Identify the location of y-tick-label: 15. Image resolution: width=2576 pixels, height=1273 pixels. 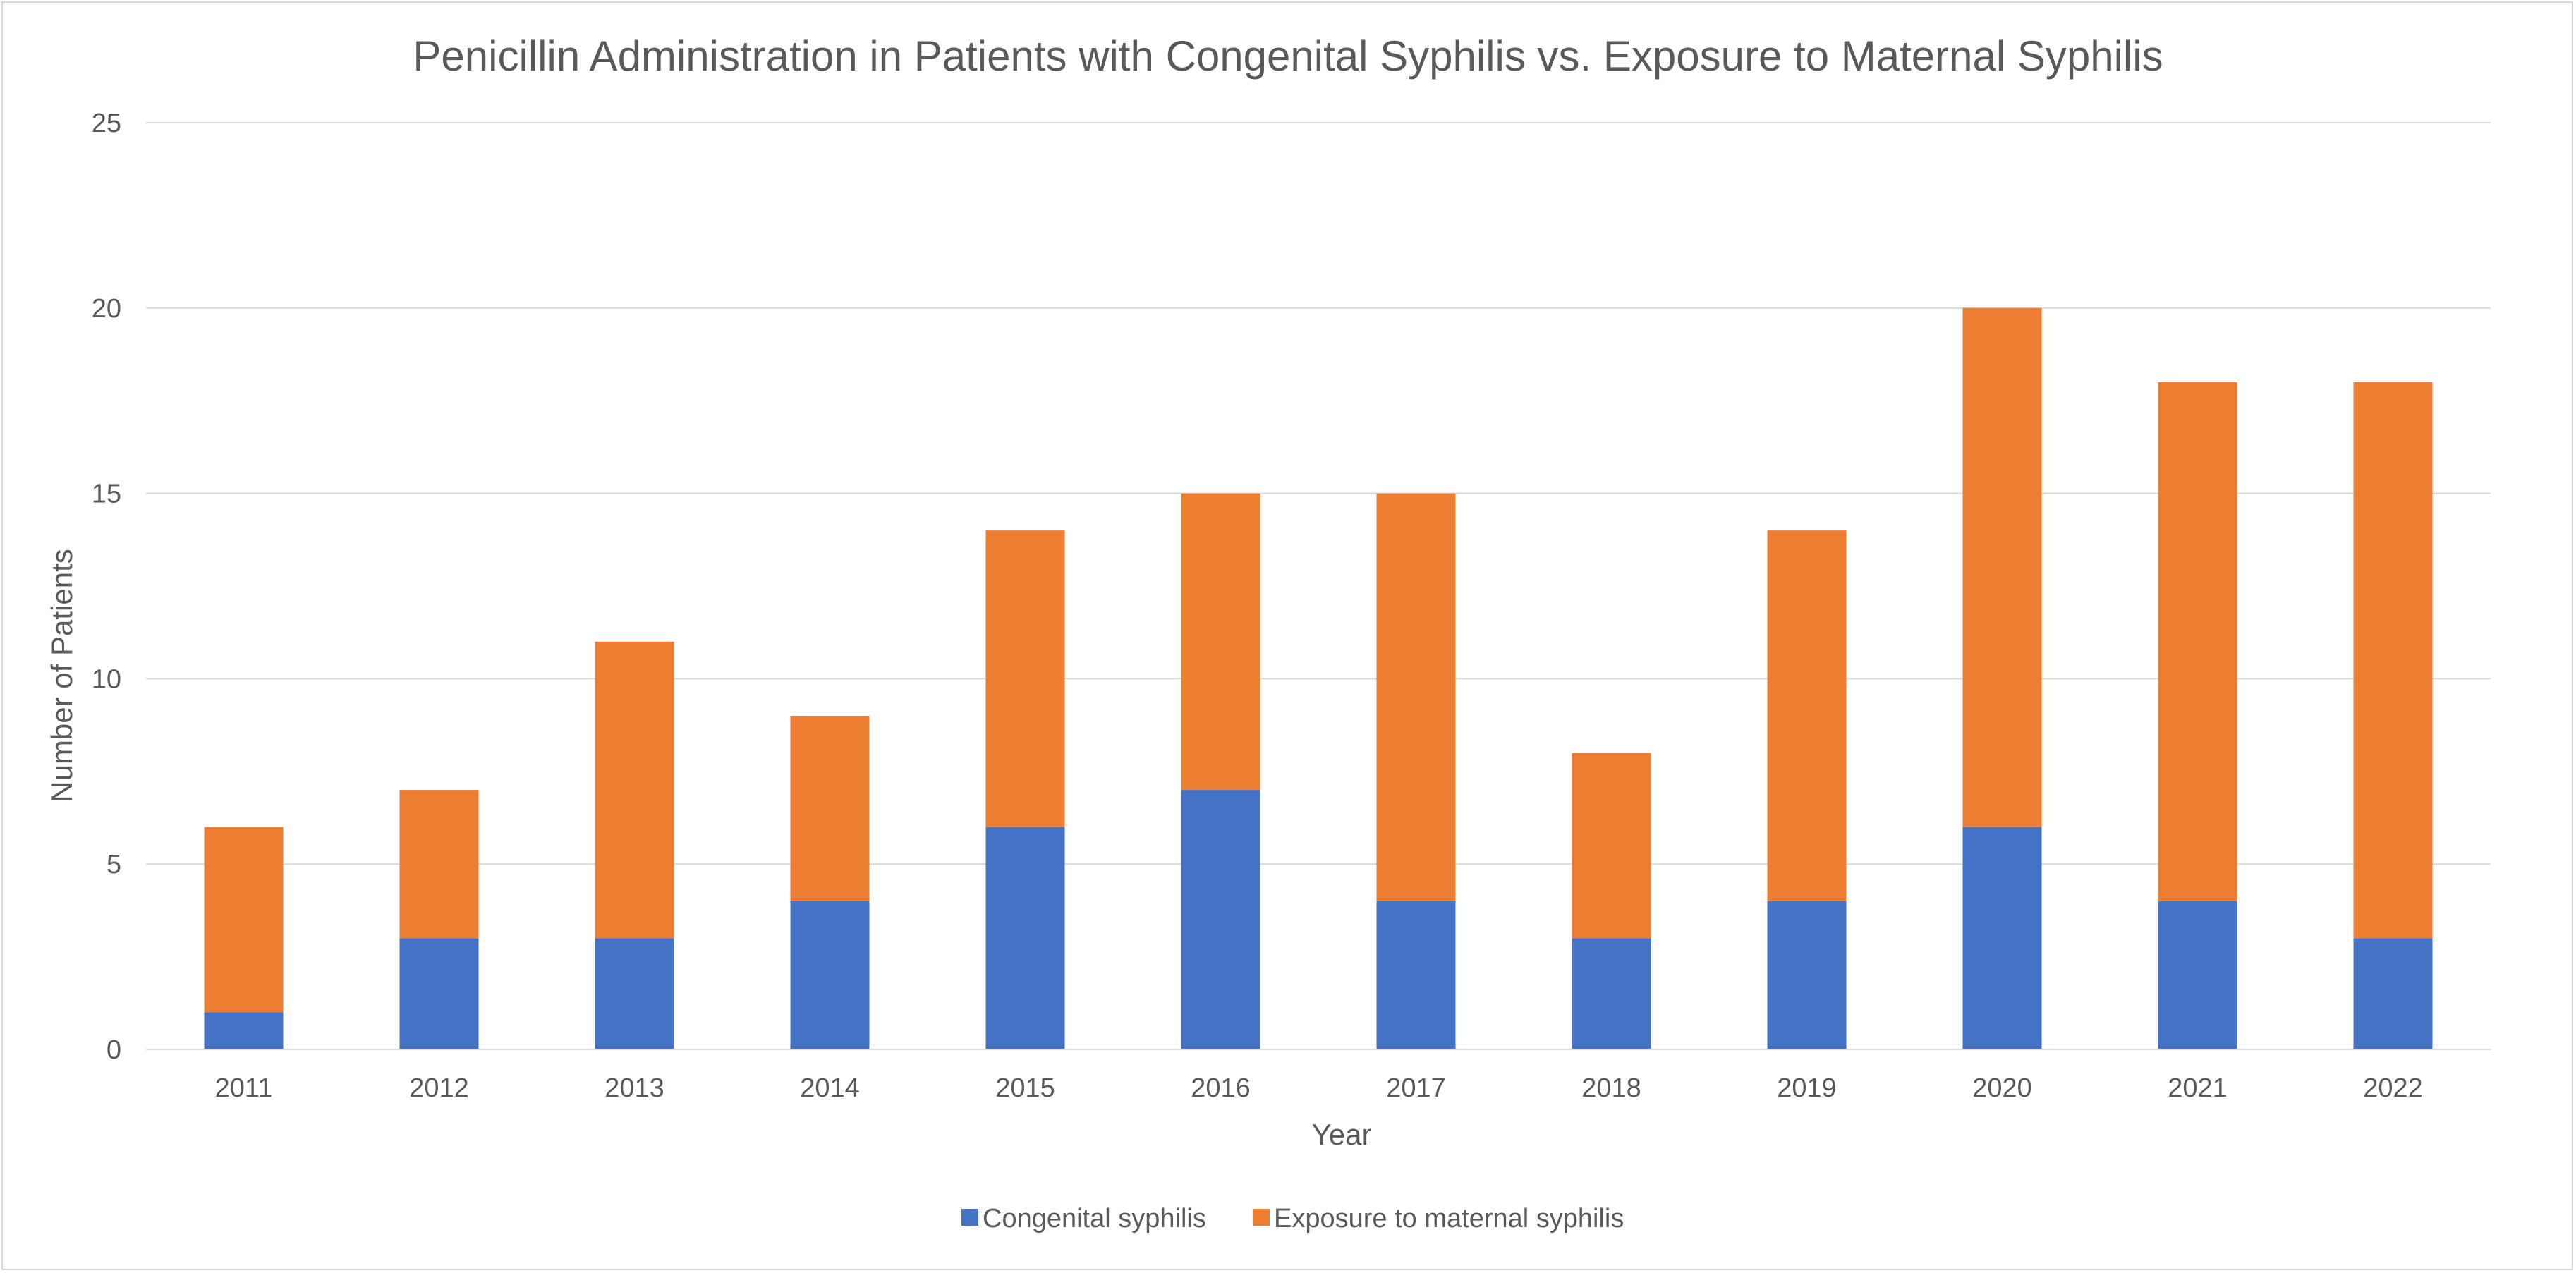
(107, 494).